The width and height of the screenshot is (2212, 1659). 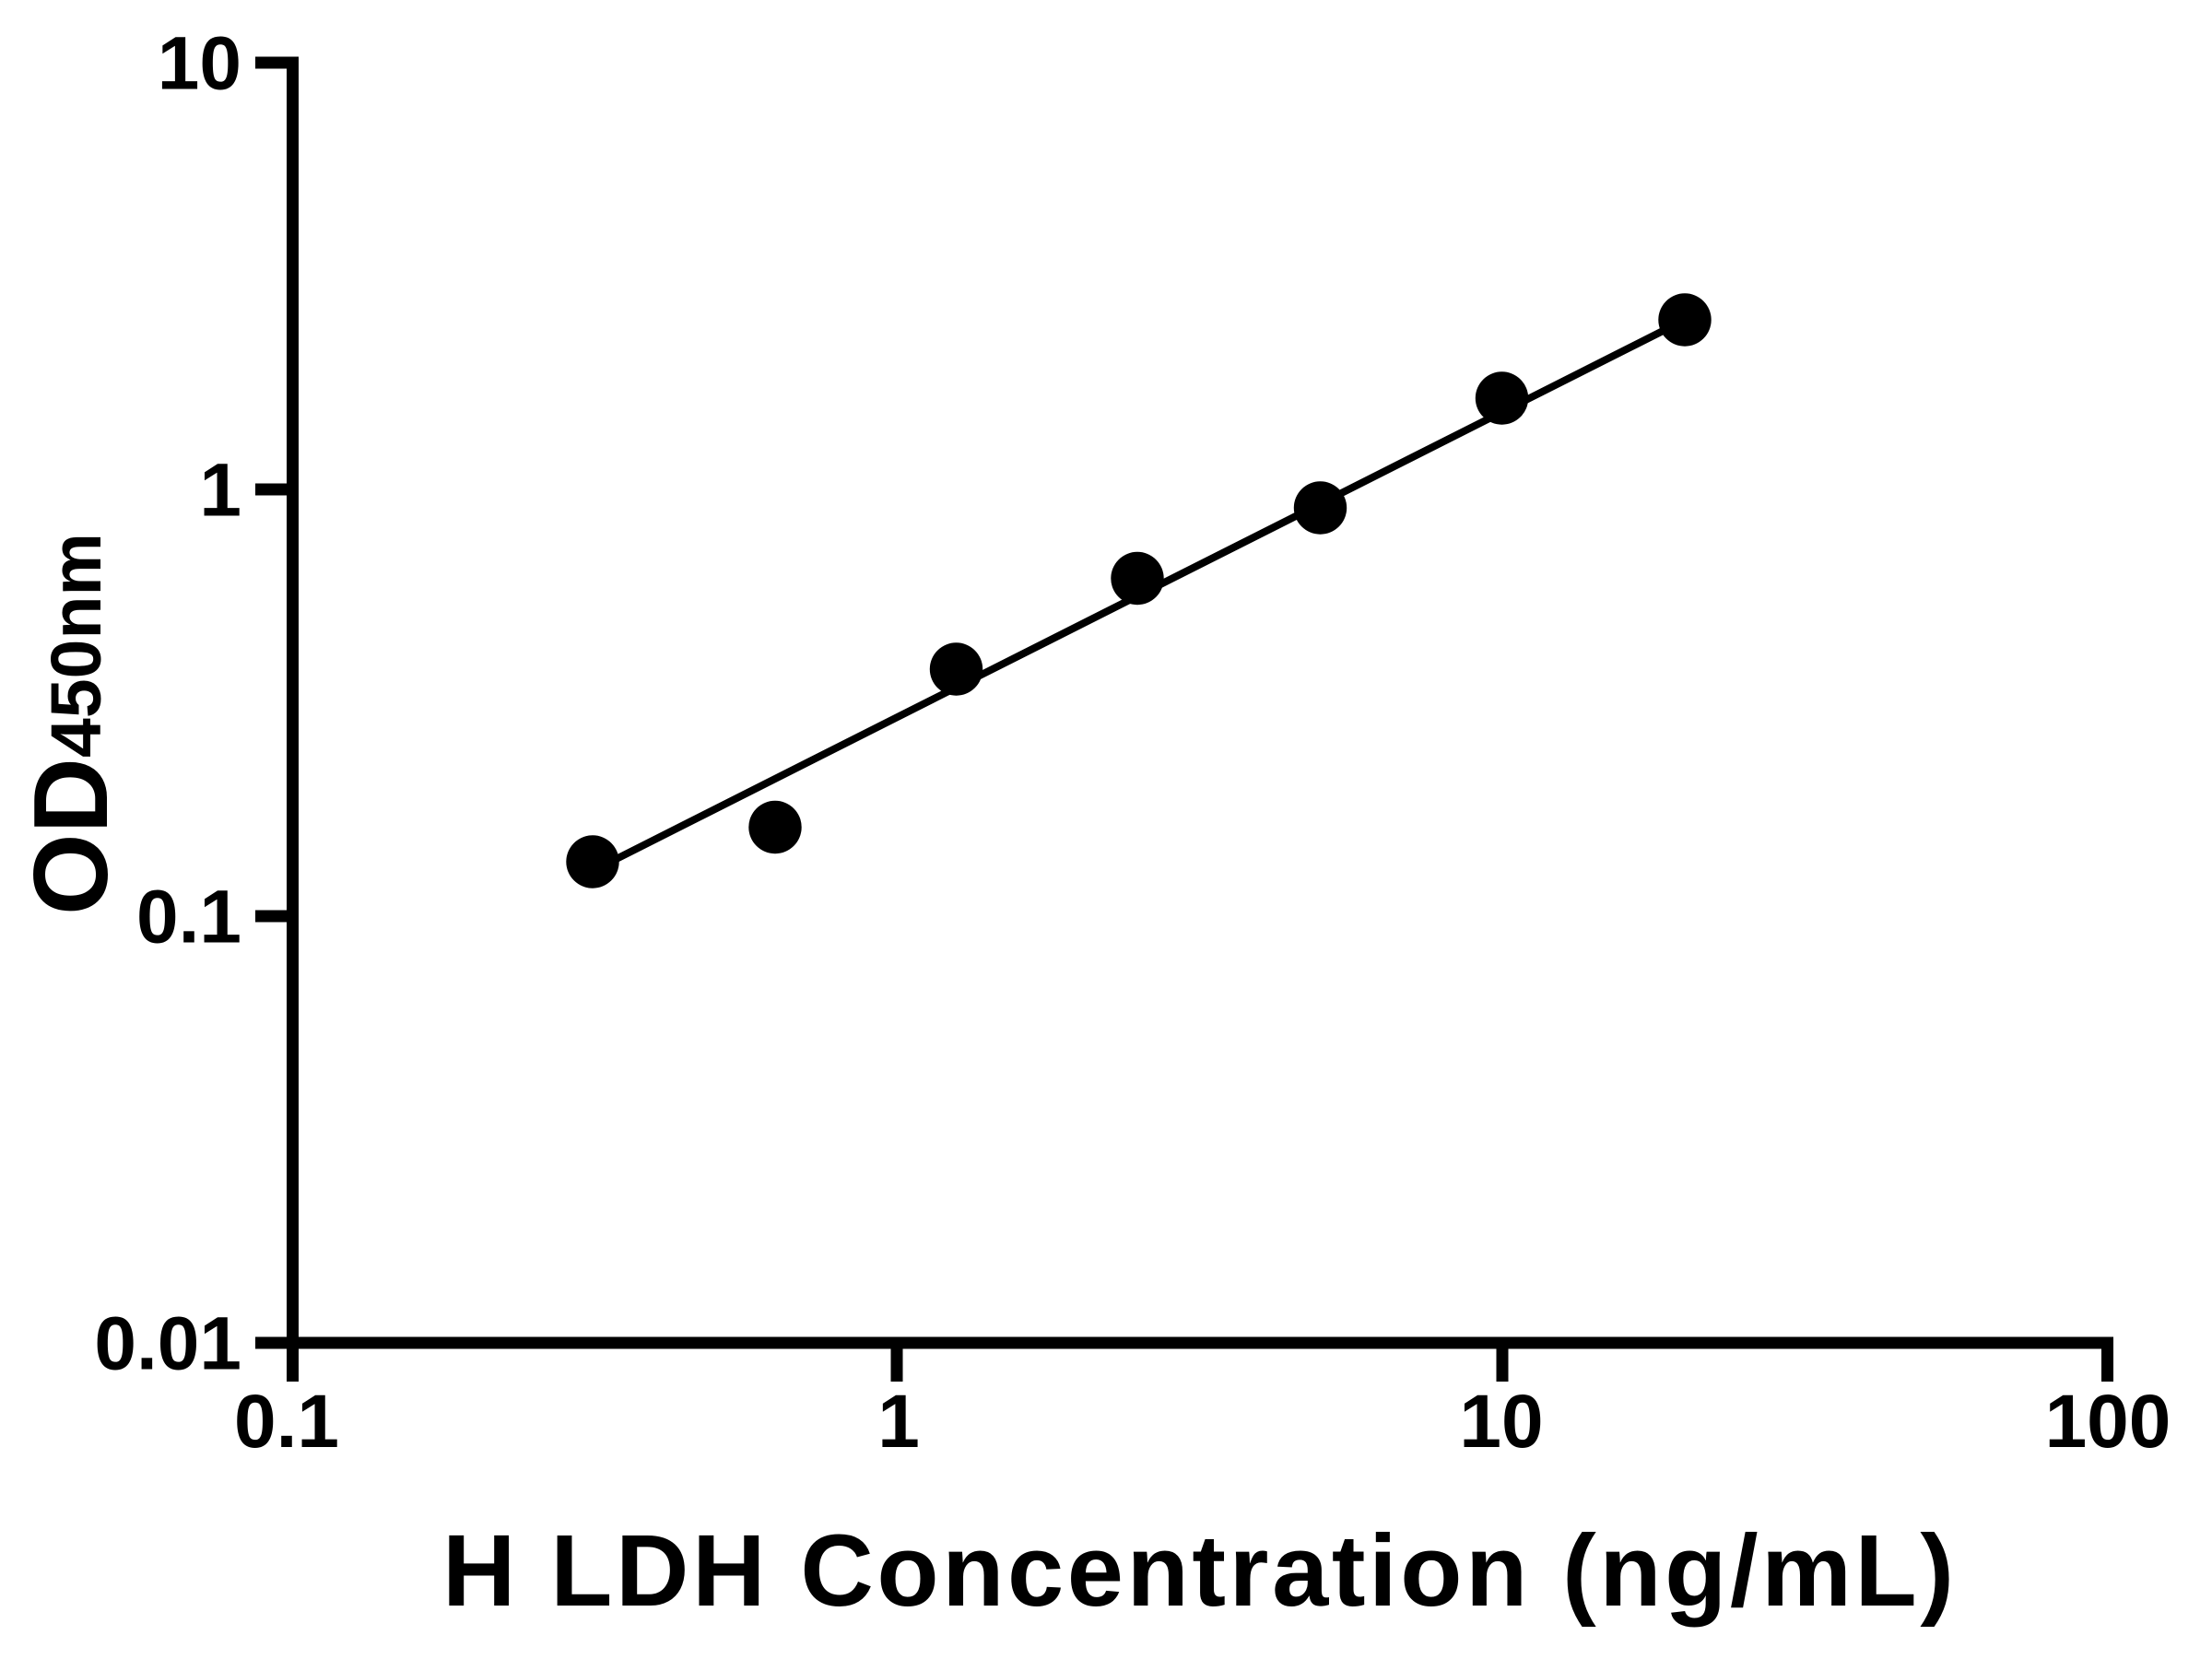 I want to click on svg-text: H LDH Concentration (ng/mL), so click(x=1198, y=1571).